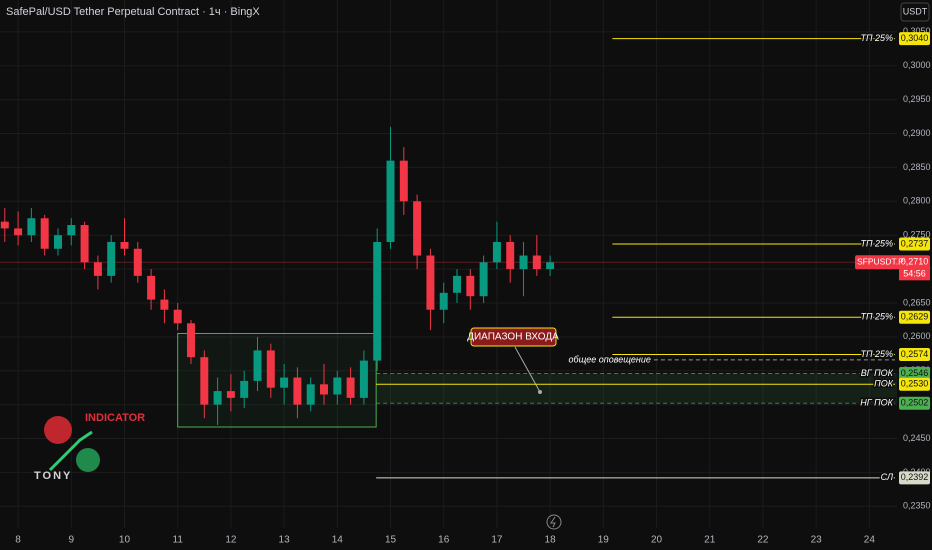  I want to click on last-price-tag, so click(892, 262).